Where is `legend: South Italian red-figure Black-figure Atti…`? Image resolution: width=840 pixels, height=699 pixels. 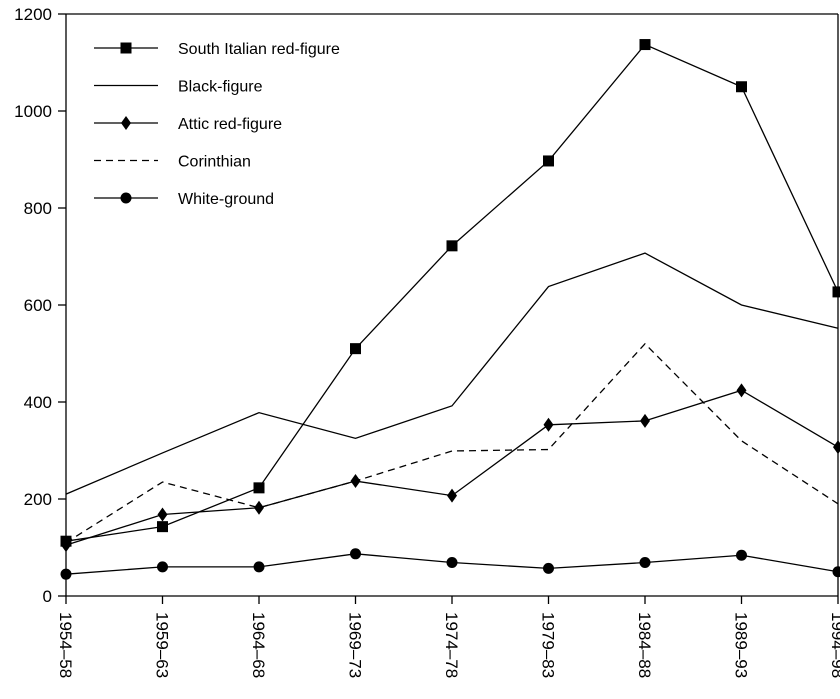 legend: South Italian red-figure Black-figure Atti… is located at coordinates (217, 124).